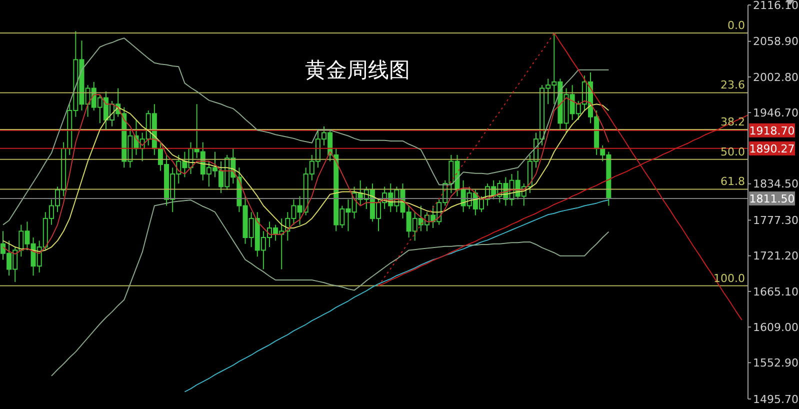 This screenshot has width=799, height=409. What do you see at coordinates (732, 85) in the screenshot?
I see `annotation: 23.6` at bounding box center [732, 85].